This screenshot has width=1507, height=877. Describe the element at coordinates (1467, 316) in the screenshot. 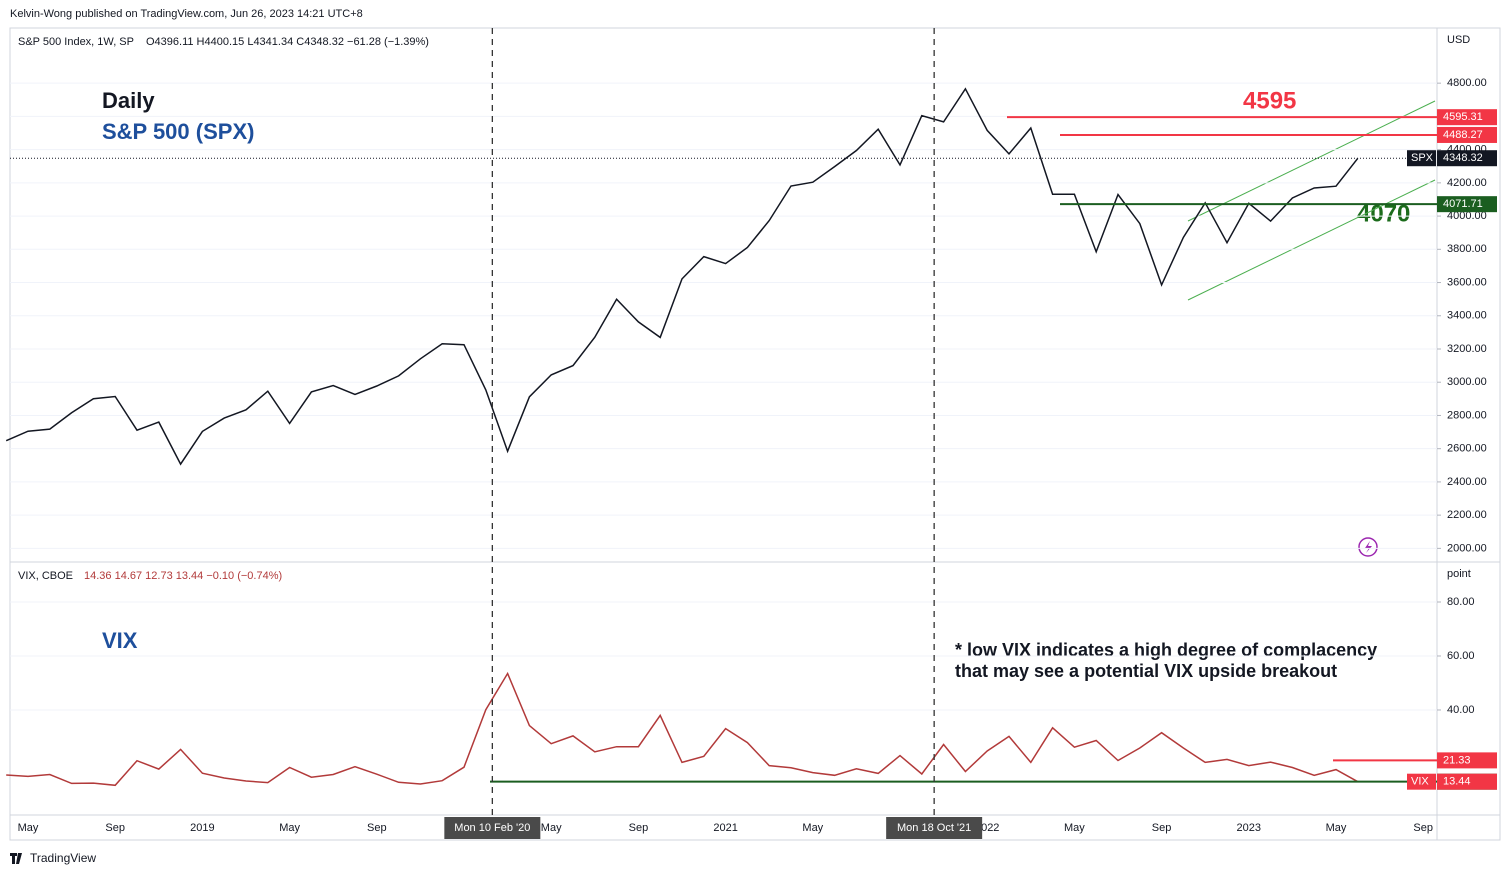

I see `y-tick-label: 3400.00` at that location.